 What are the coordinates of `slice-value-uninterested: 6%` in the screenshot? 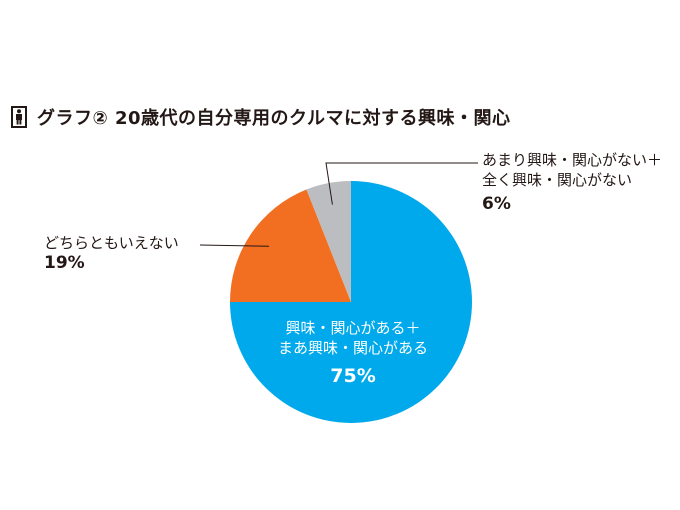 It's located at (496, 204).